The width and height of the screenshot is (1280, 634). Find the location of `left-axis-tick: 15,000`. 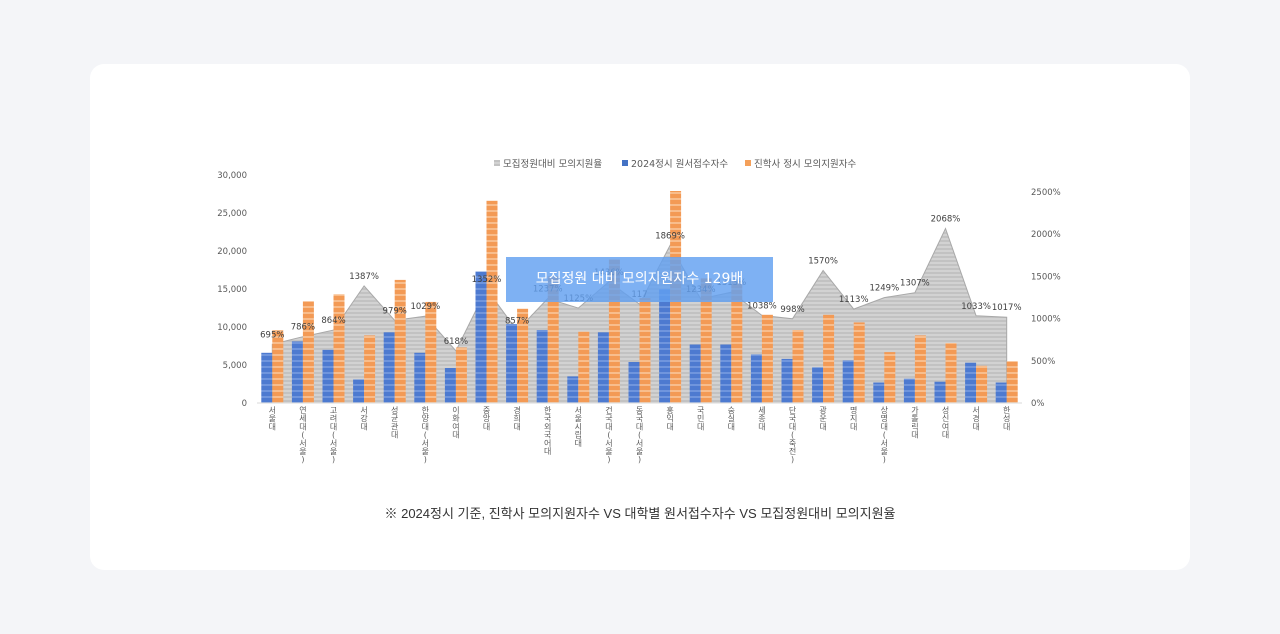

left-axis-tick: 15,000 is located at coordinates (232, 290).